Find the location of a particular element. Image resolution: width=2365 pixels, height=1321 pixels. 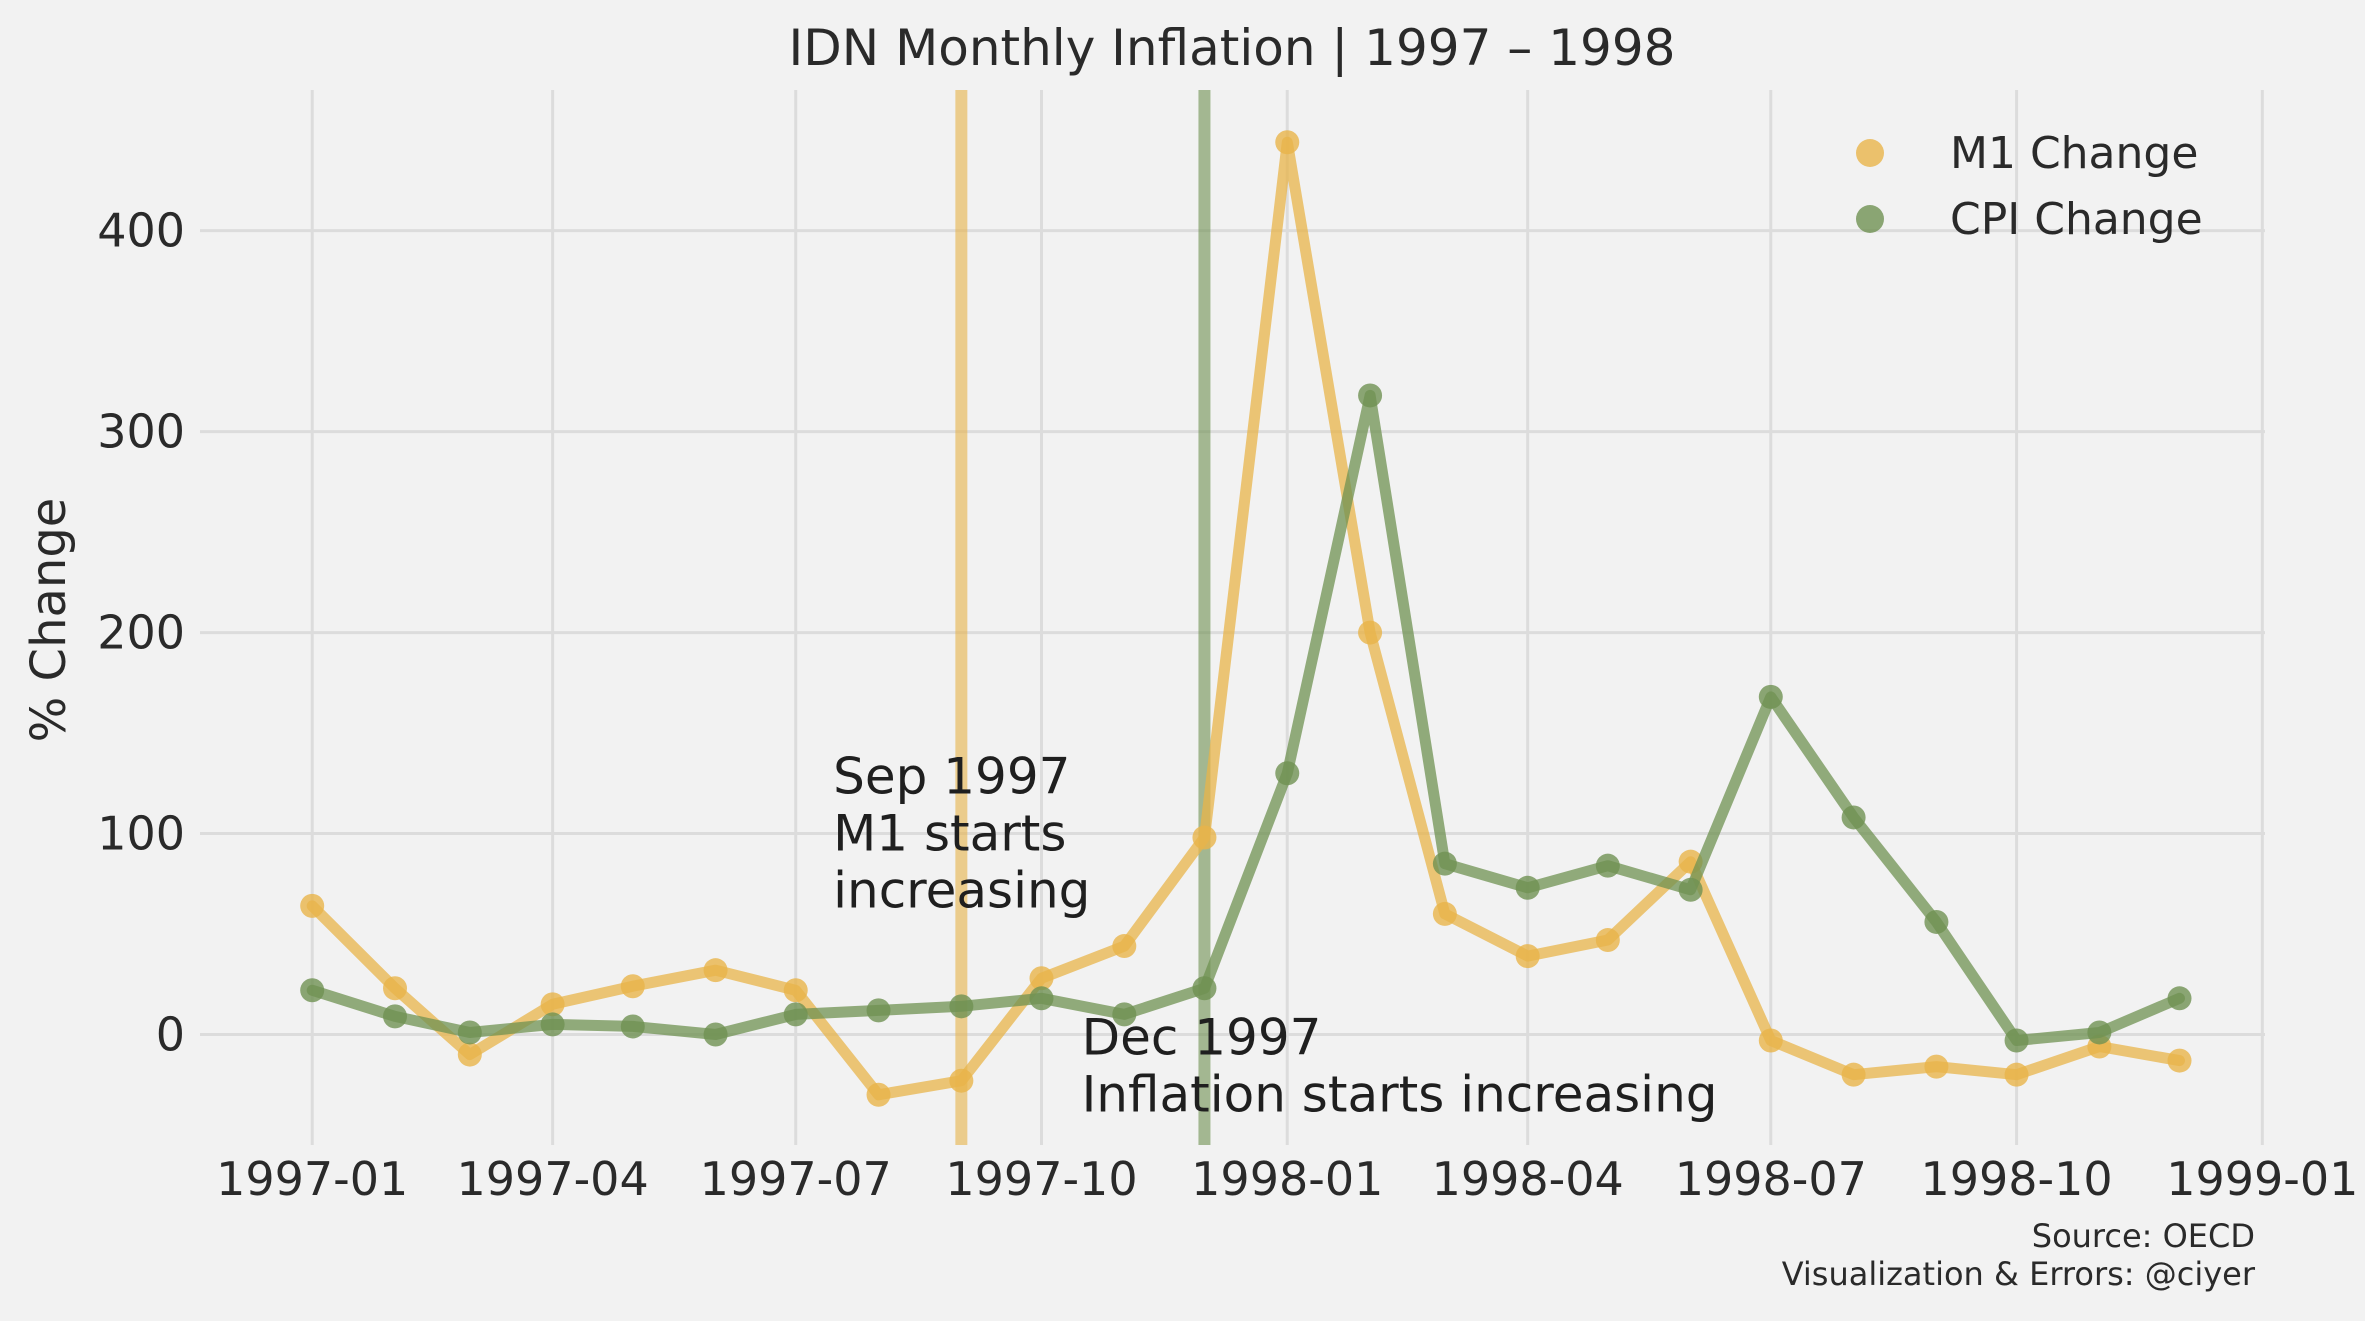

footer-line: Visualization & Errors: @ciyer is located at coordinates (2019, 1274).